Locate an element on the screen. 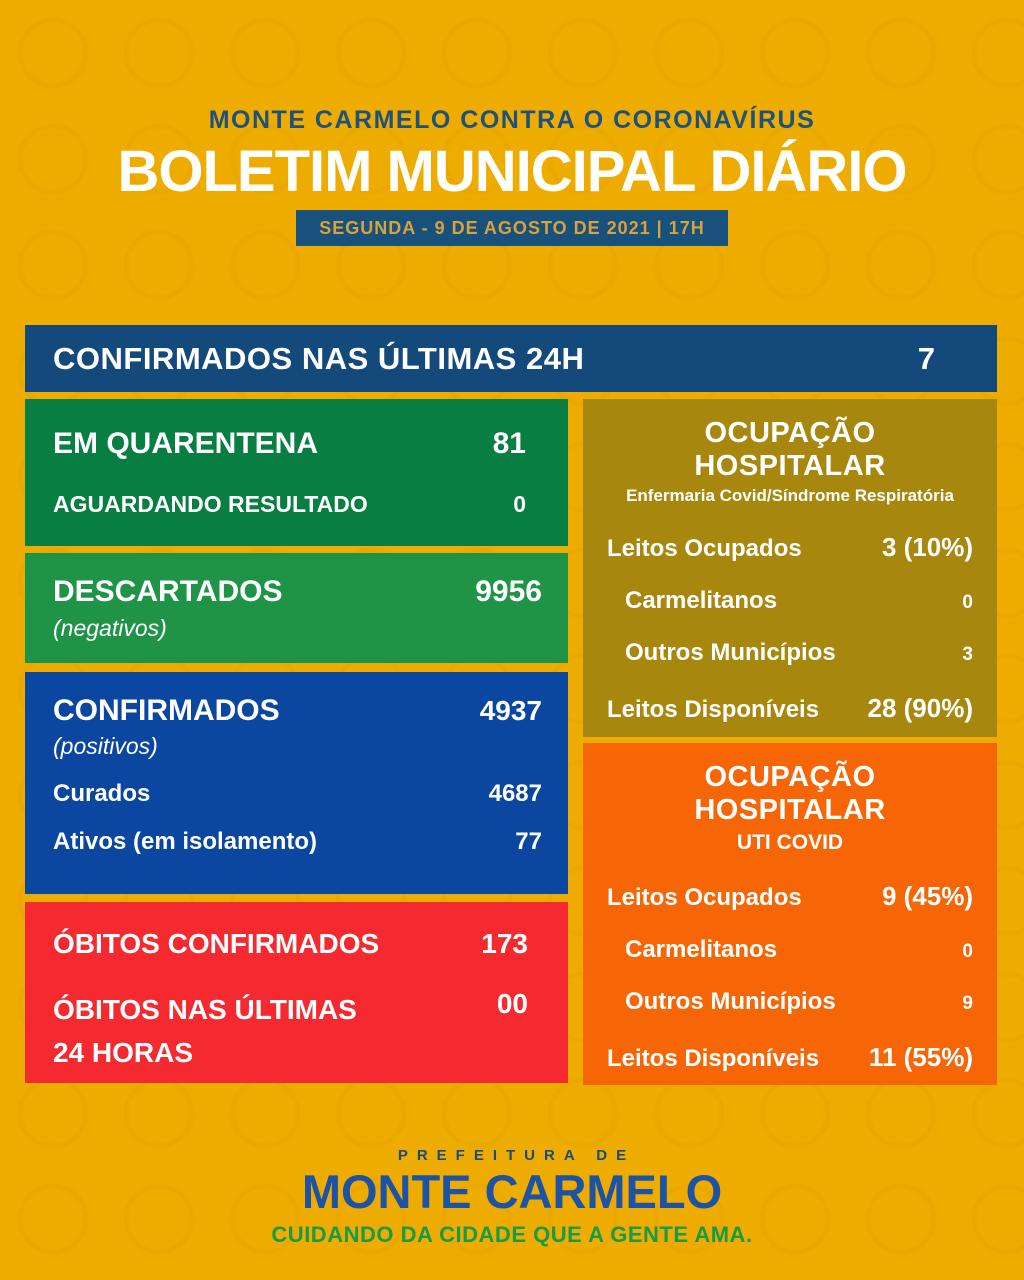 The width and height of the screenshot is (1024, 1280). deaths-24h-value: 00 is located at coordinates (512, 1003).